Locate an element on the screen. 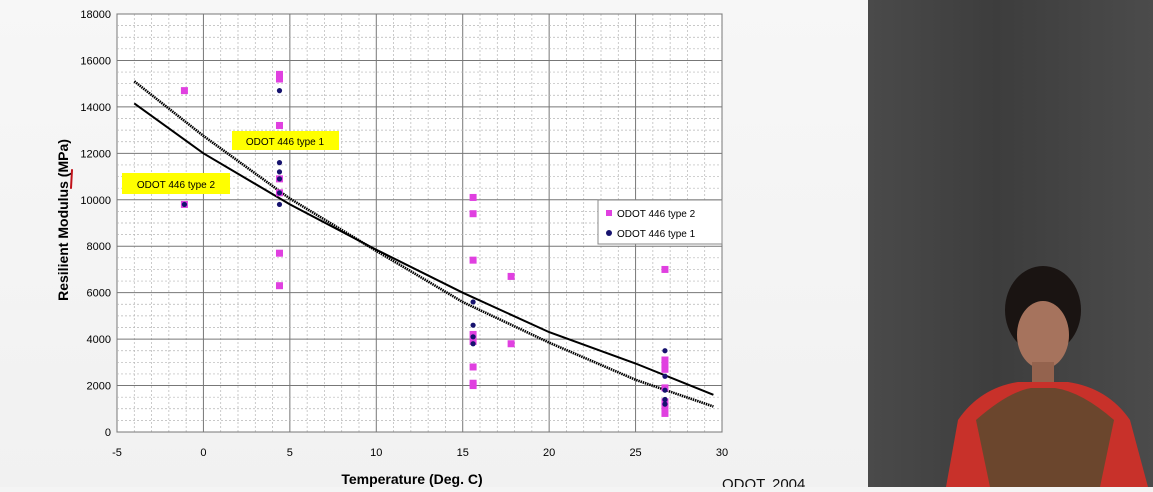 This screenshot has width=1153, height=492. legend-label-type-1: ODOT 446 type 1 is located at coordinates (656, 234).